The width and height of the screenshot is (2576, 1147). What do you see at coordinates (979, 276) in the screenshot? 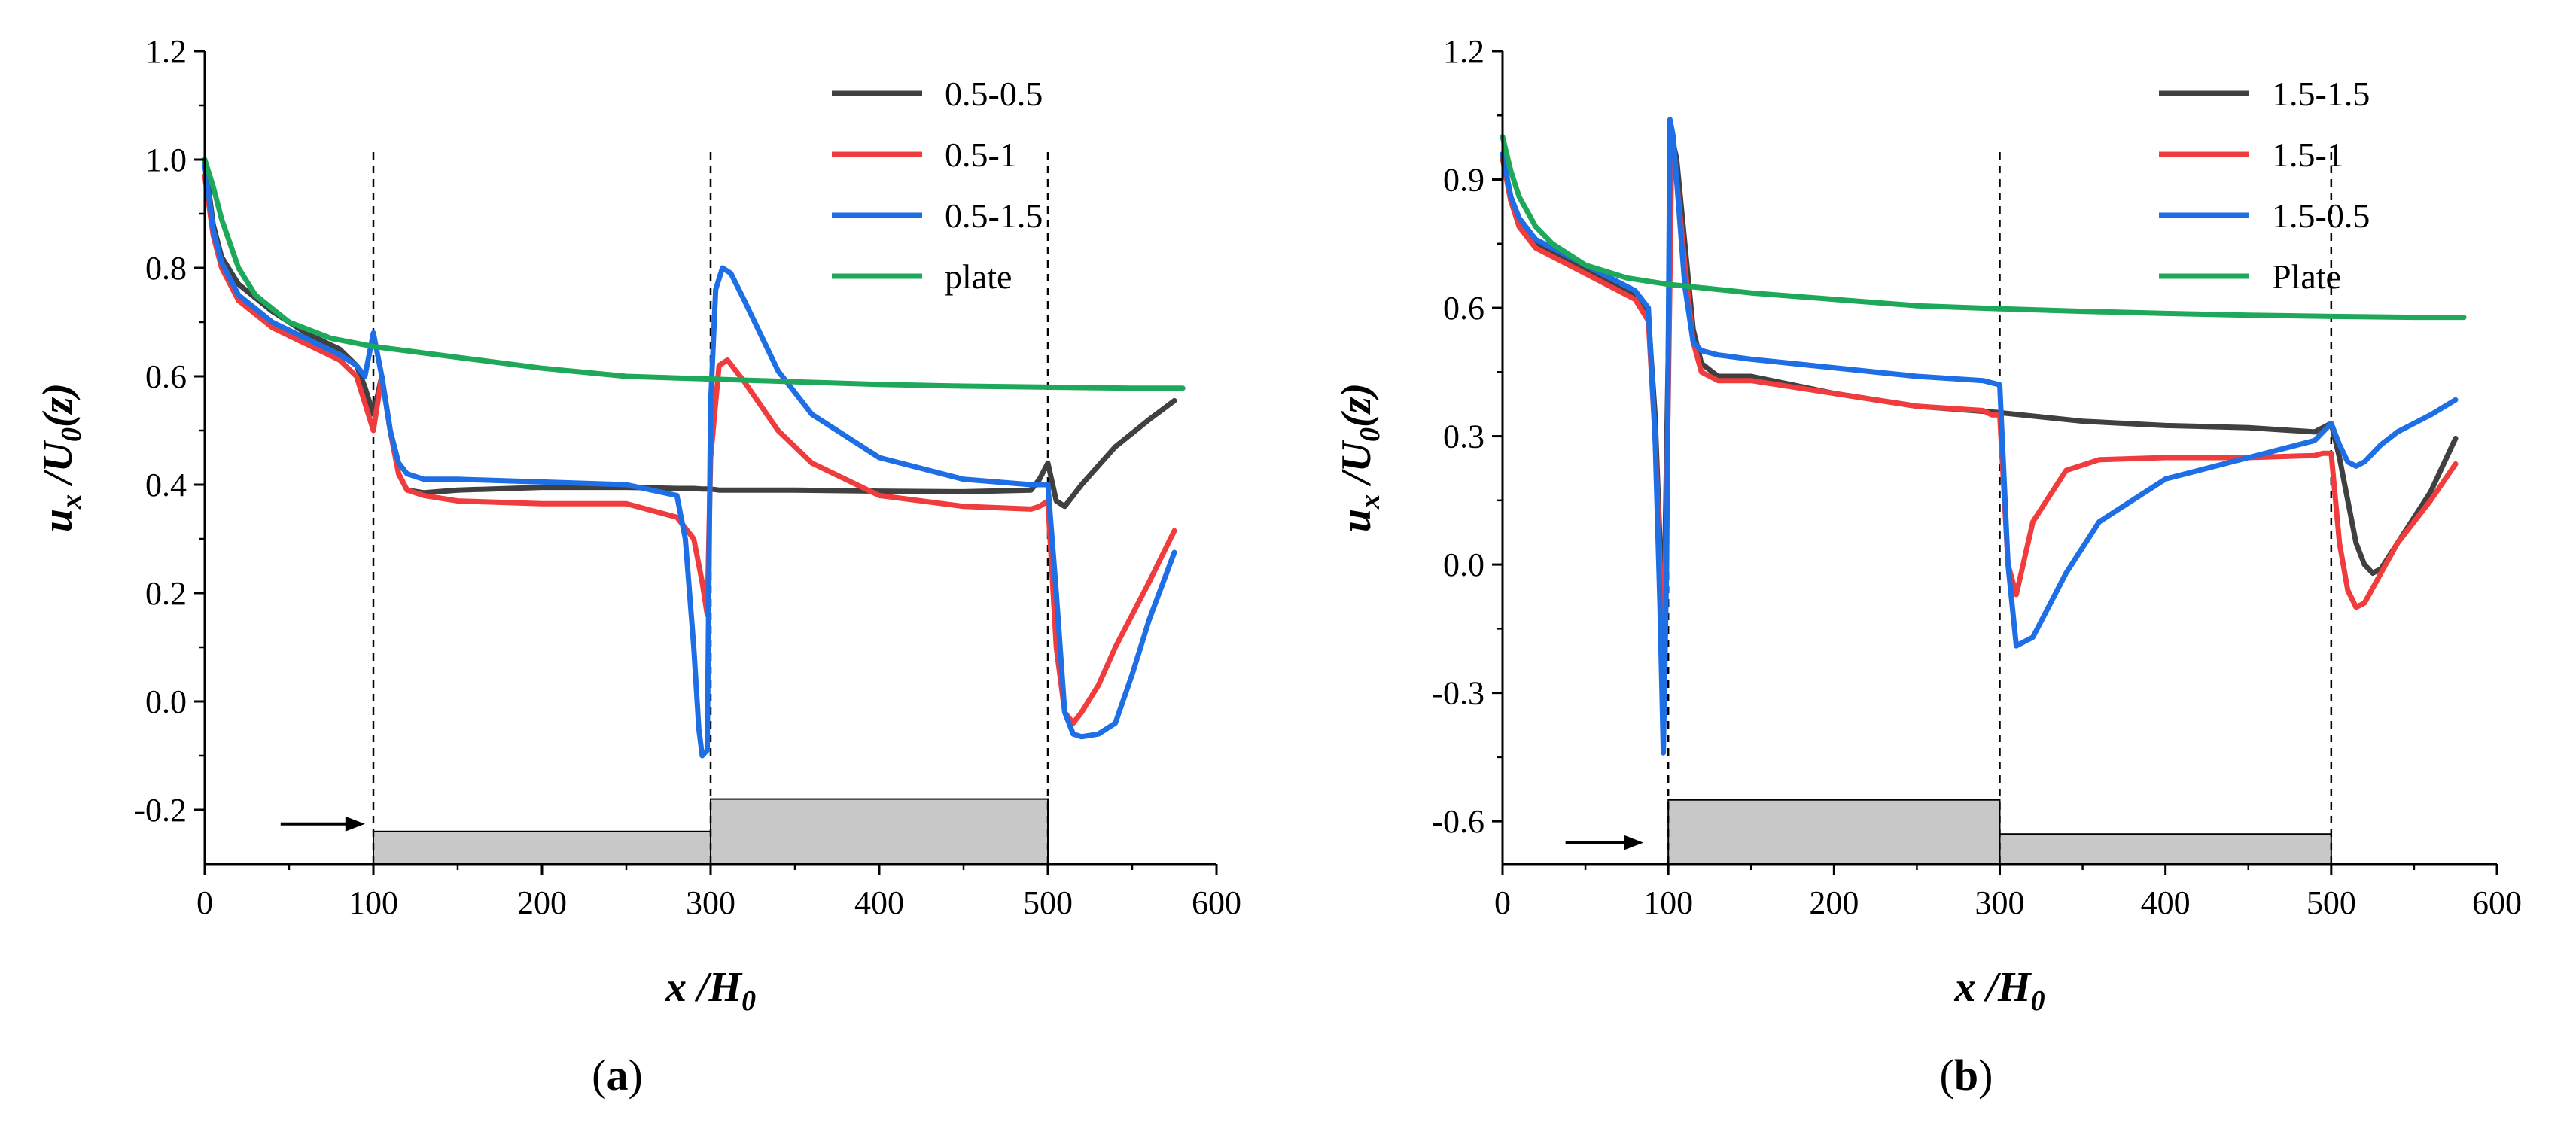
I see `legend-label: plate` at bounding box center [979, 276].